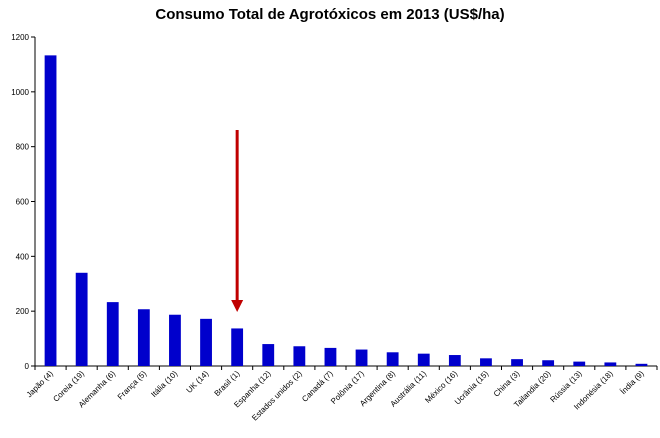  Describe the element at coordinates (237, 221) in the screenshot. I see `annotation` at that location.